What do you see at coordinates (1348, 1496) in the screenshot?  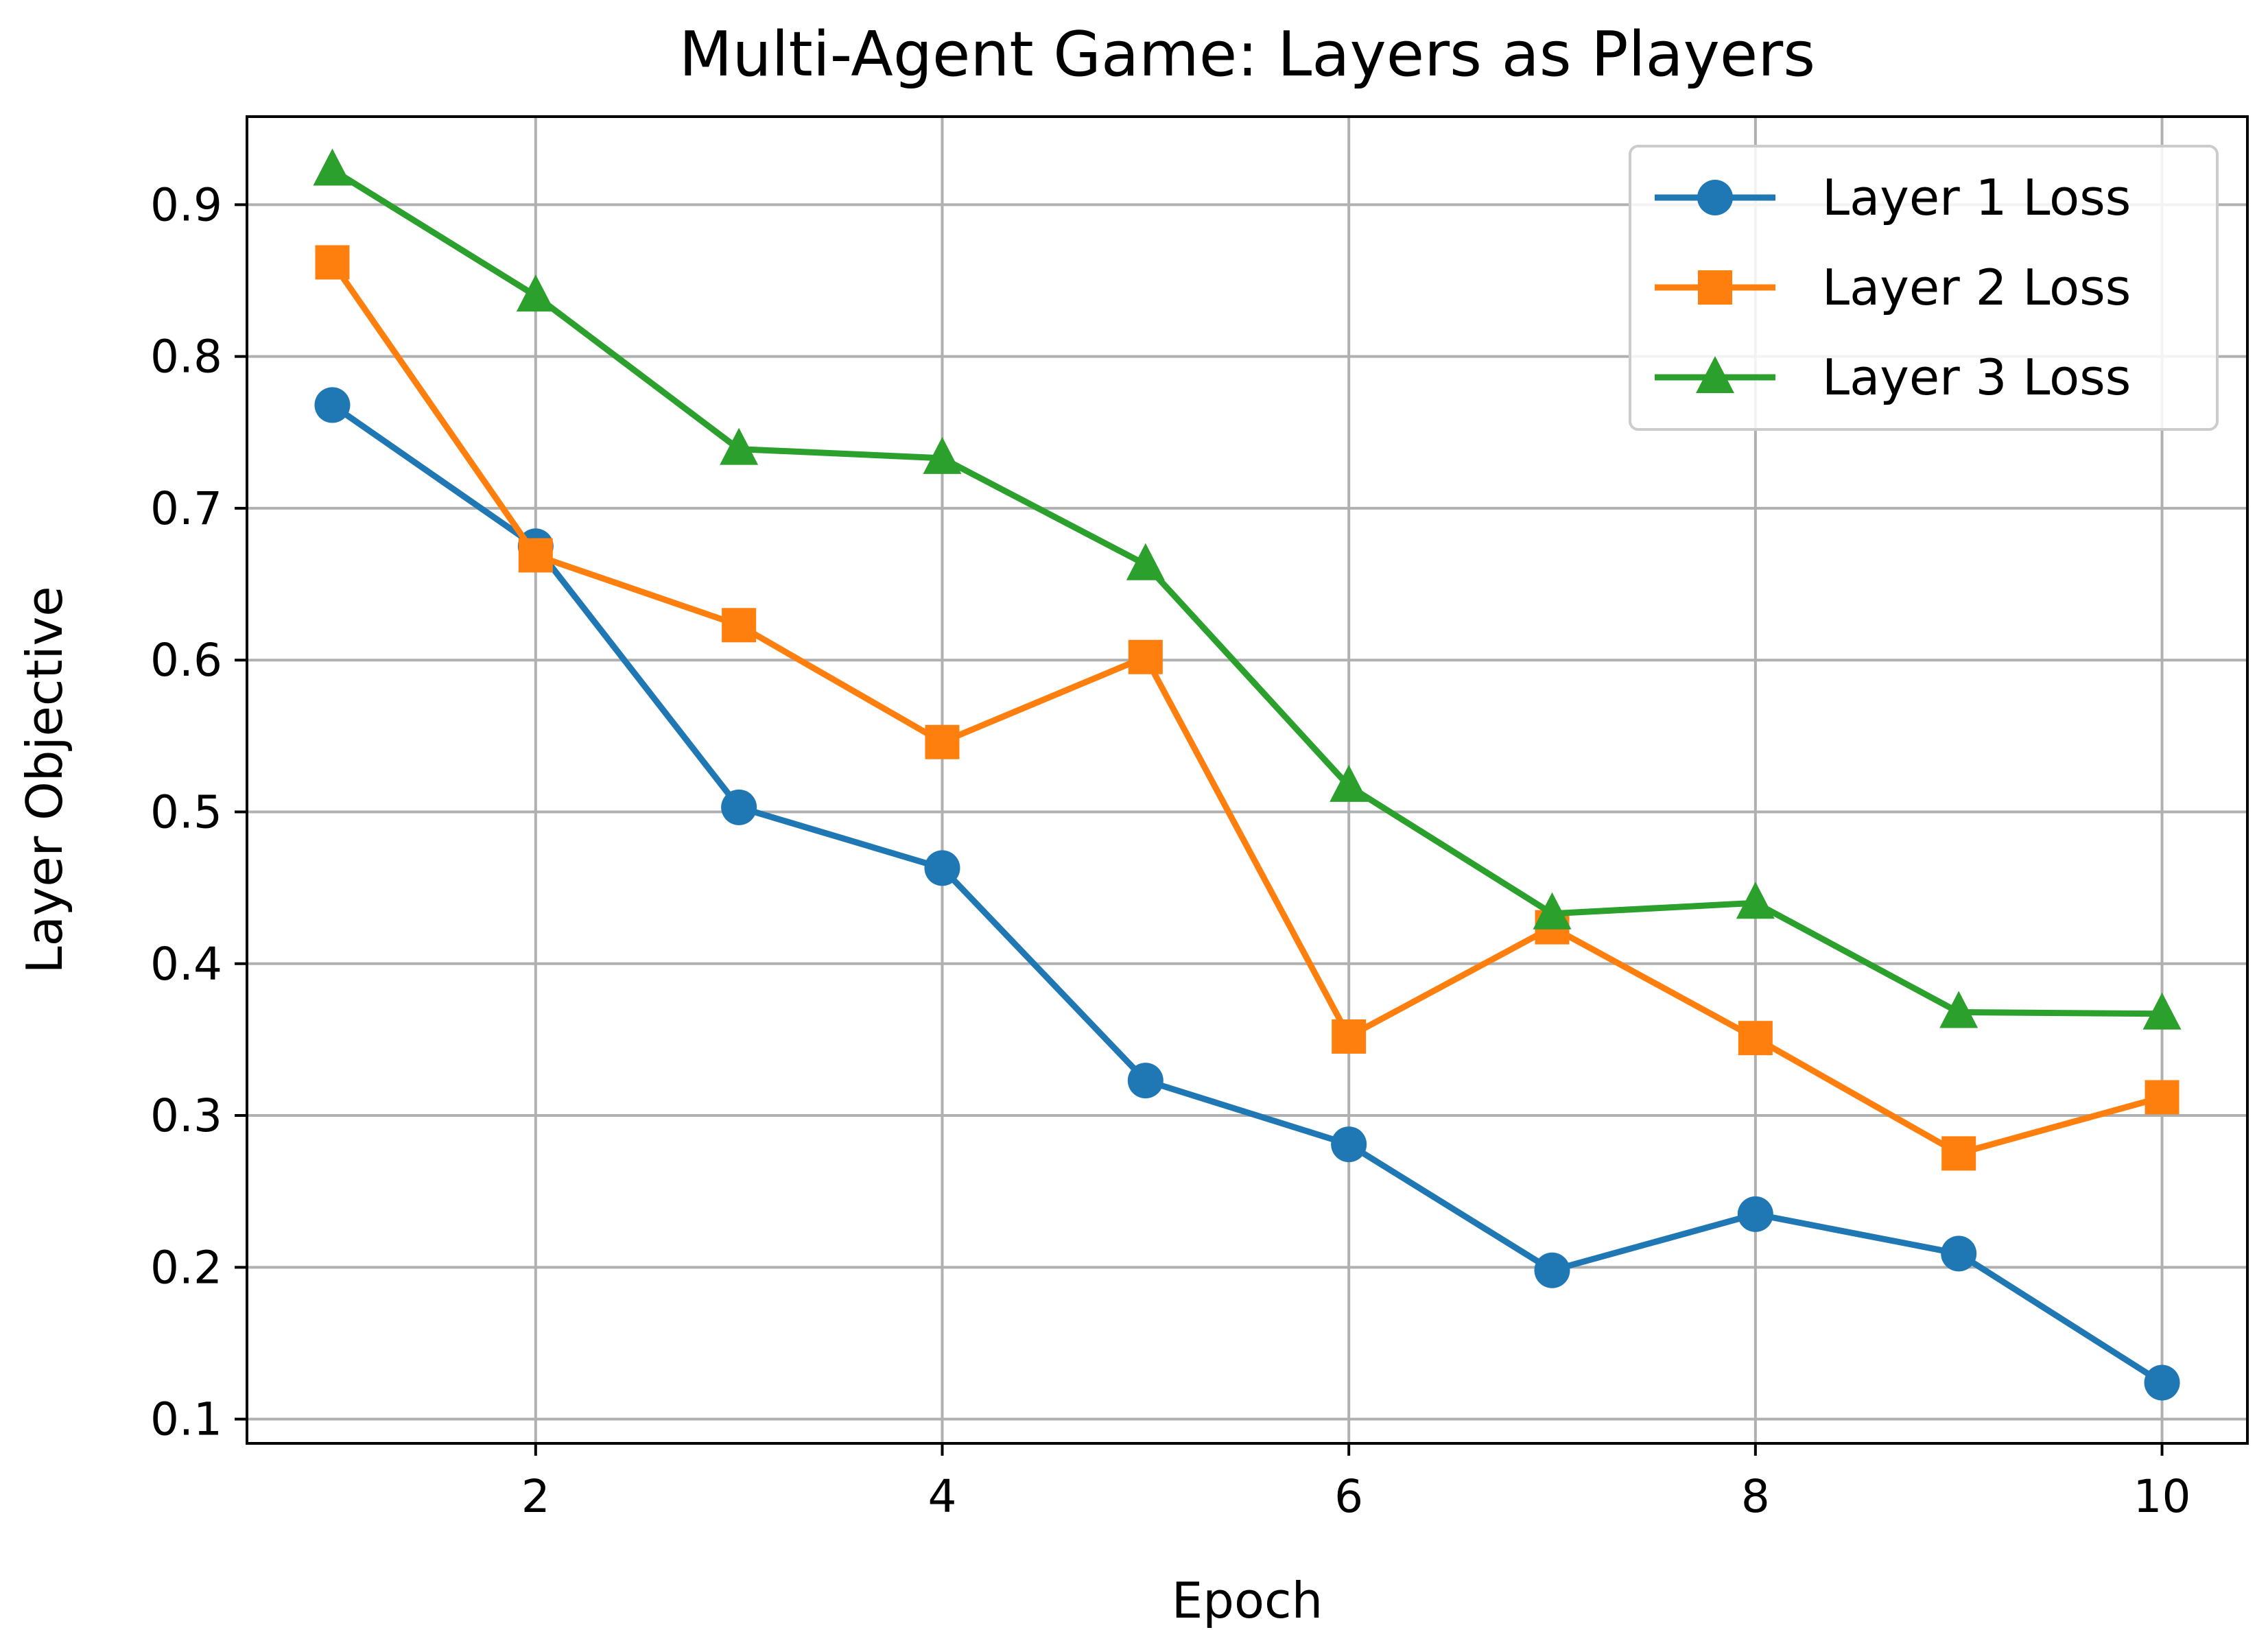 I see `x-tick-label: 6` at bounding box center [1348, 1496].